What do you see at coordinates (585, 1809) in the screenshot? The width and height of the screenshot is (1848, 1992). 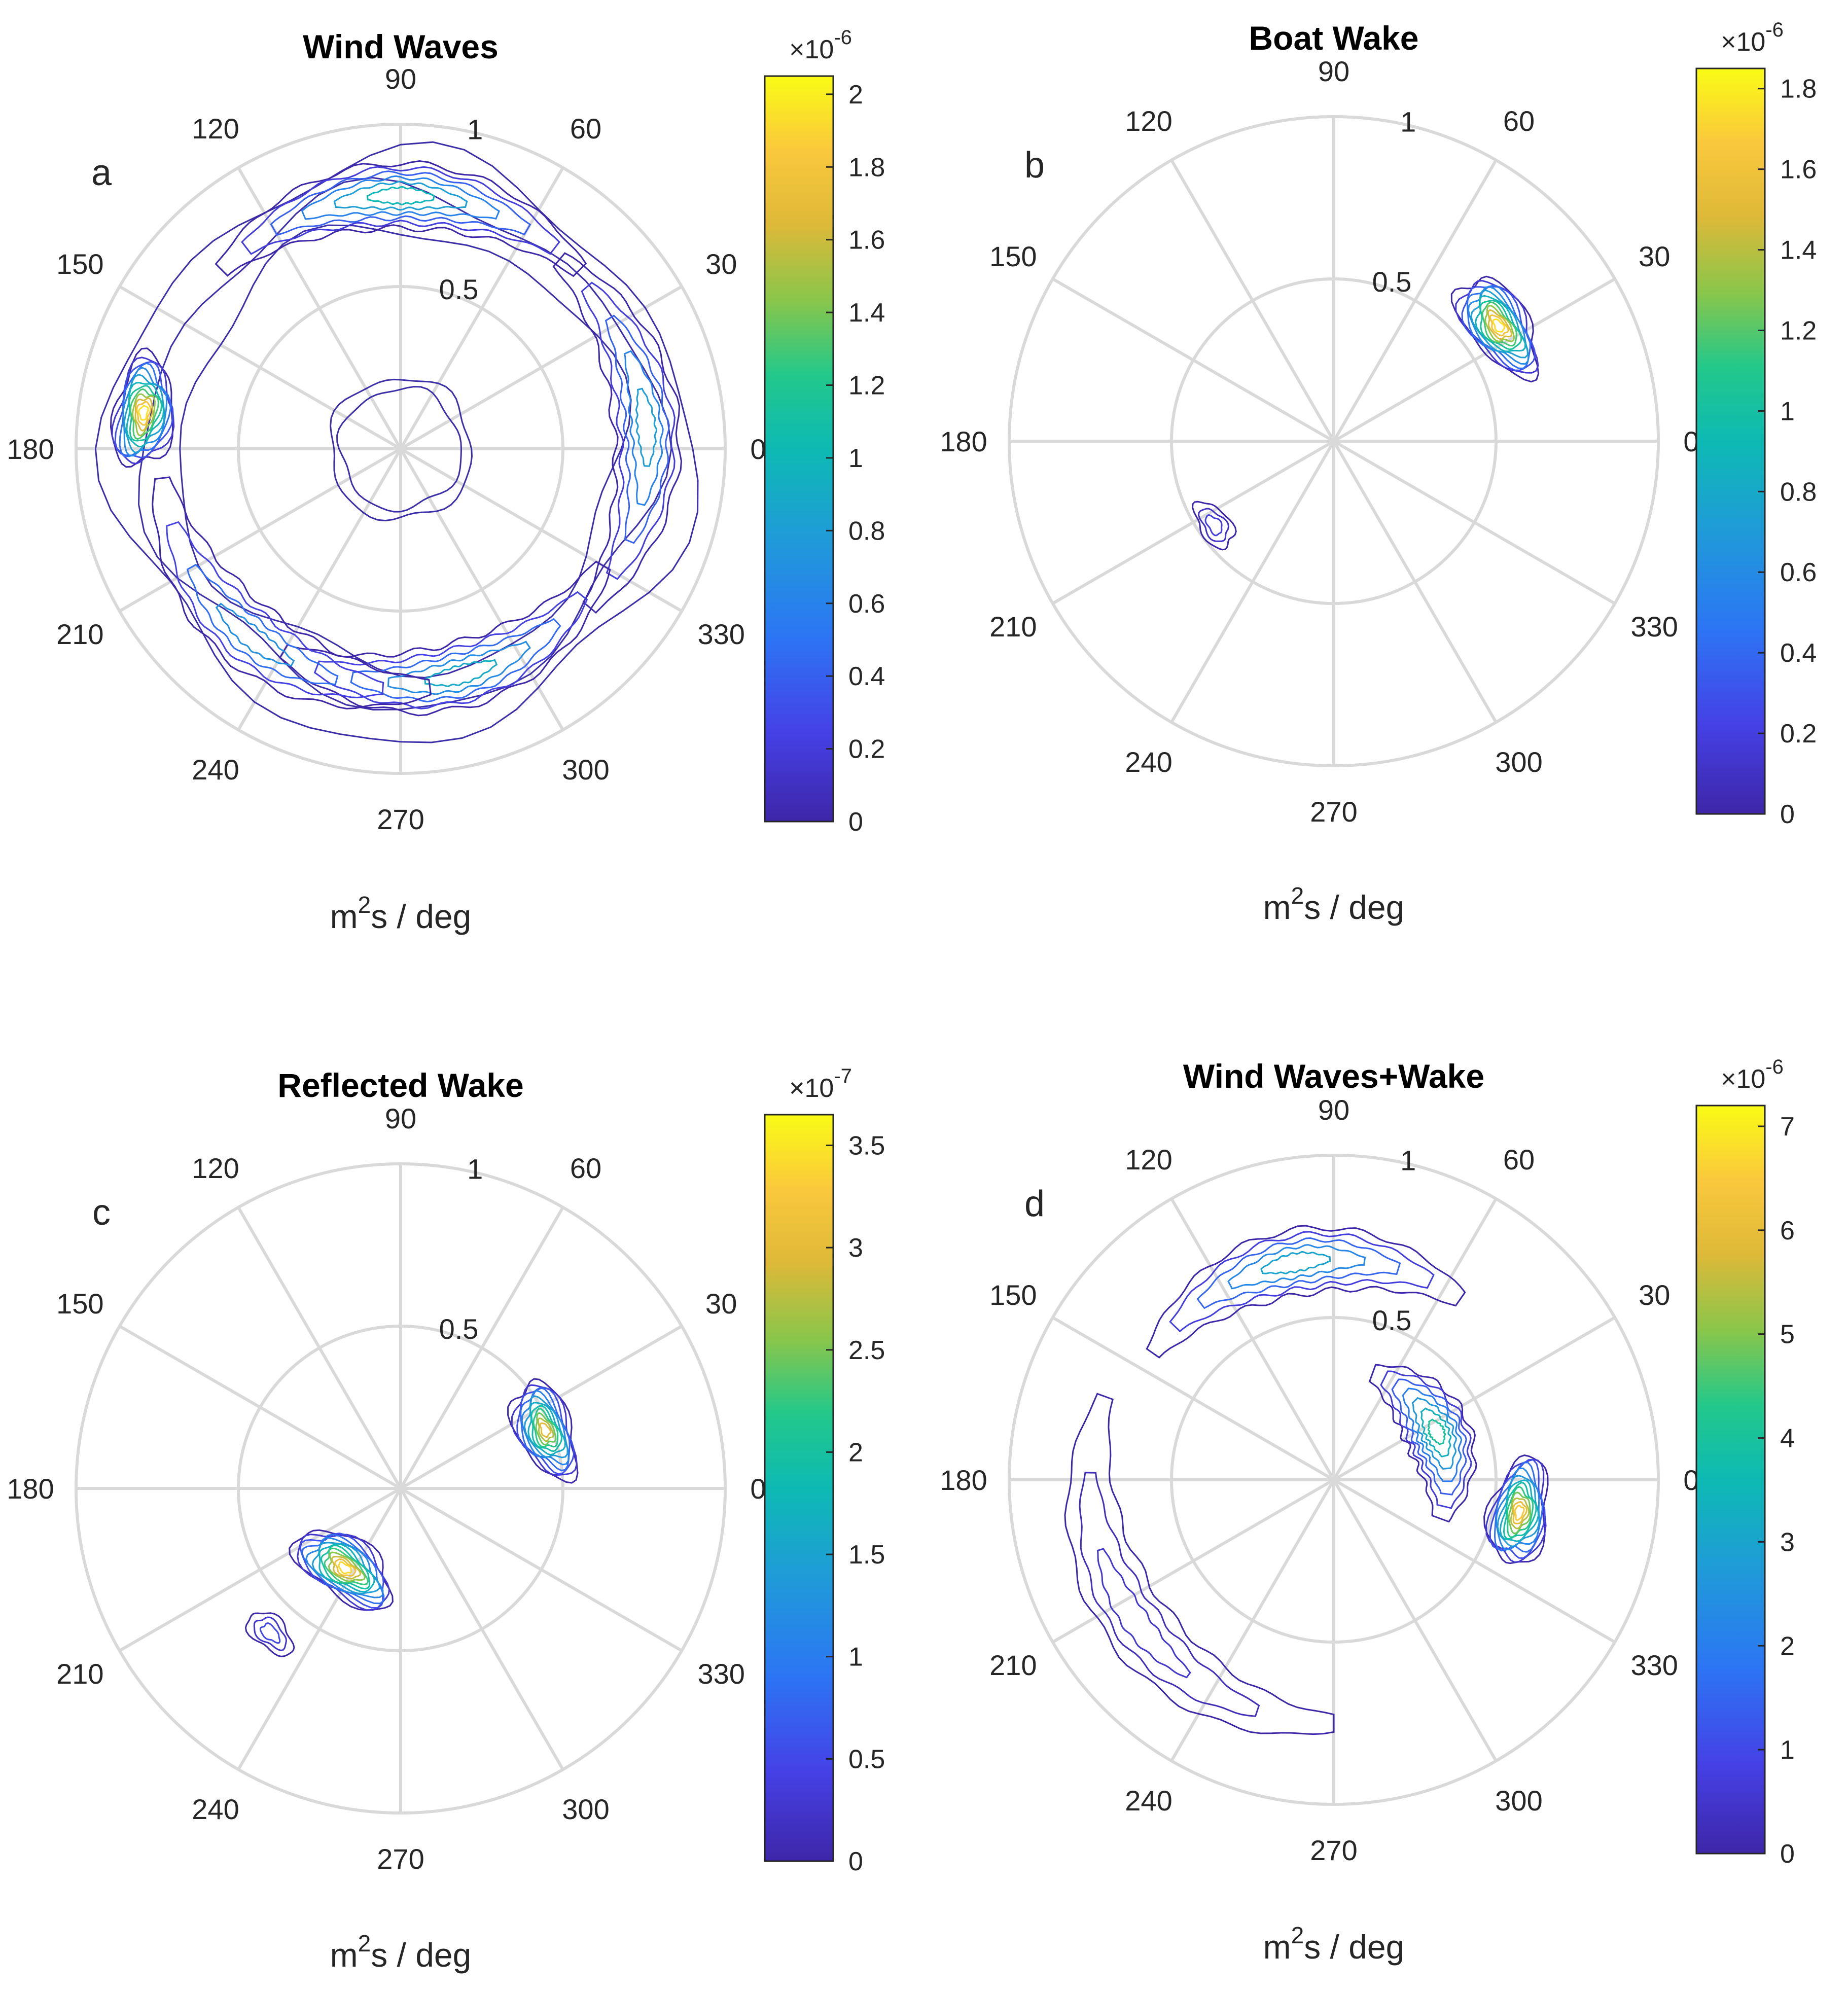 I see `angle-tick-300: 300` at bounding box center [585, 1809].